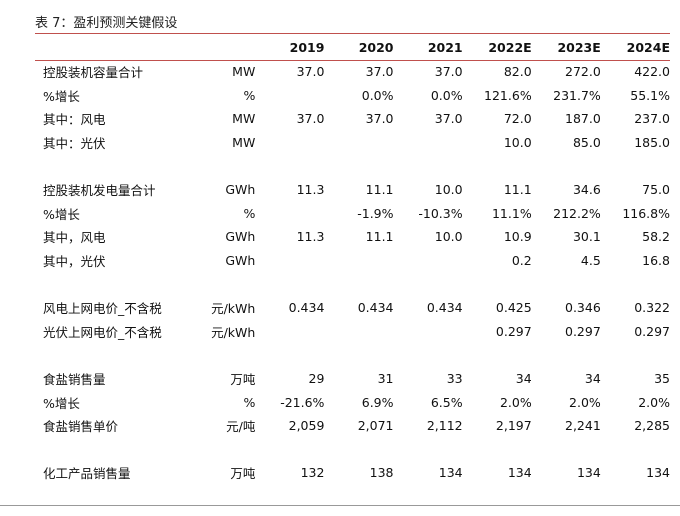  What do you see at coordinates (352, 119) in the screenshot?
I see `table-row: 其中：风电 MW 37.0 37.0 37.0 72.0 187.0 237.0` at bounding box center [352, 119].